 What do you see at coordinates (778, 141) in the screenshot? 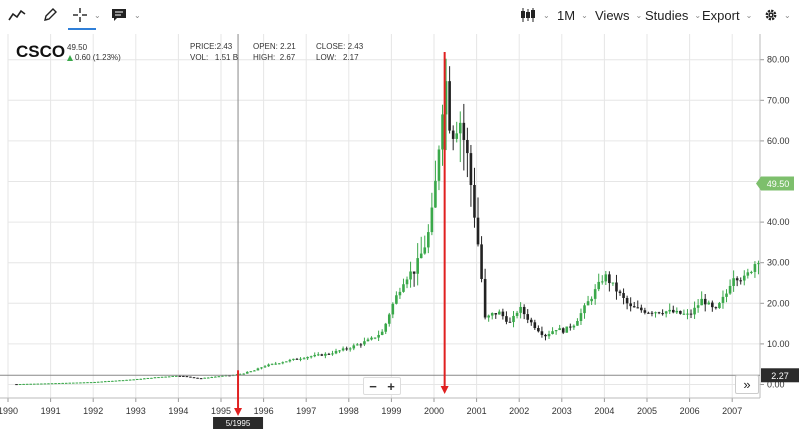
I see `y-tick-label: 60.00` at bounding box center [778, 141].